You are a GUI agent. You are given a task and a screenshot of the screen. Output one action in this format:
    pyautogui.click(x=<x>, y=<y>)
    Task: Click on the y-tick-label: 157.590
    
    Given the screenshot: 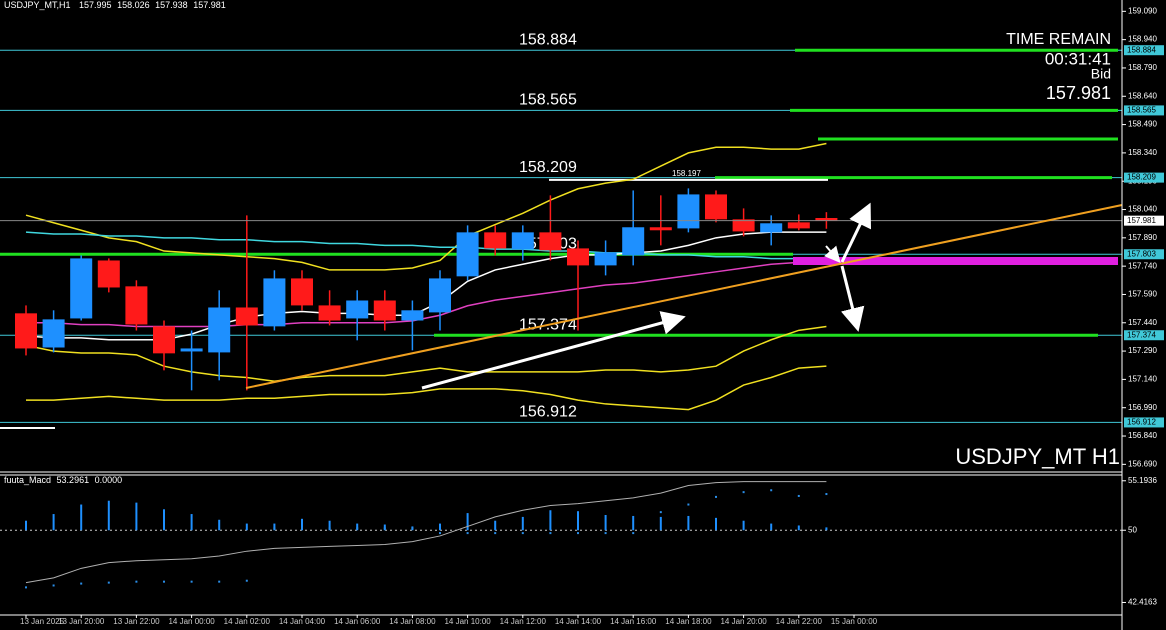 What is the action you would take?
    pyautogui.click(x=1142, y=294)
    